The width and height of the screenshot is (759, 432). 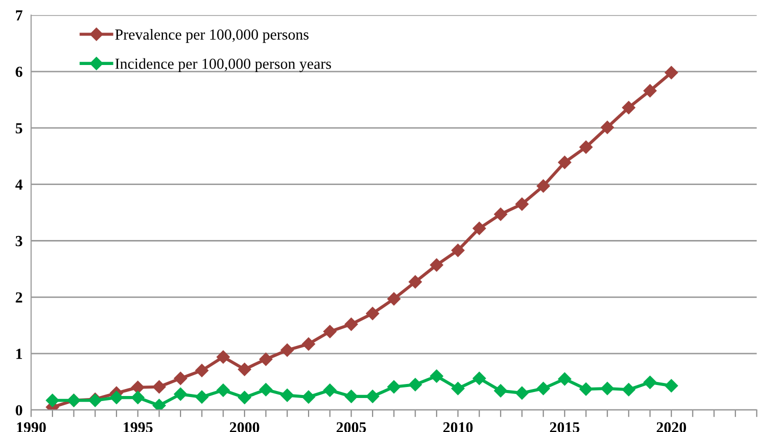 What do you see at coordinates (19, 15) in the screenshot?
I see `y-tick-label: 7` at bounding box center [19, 15].